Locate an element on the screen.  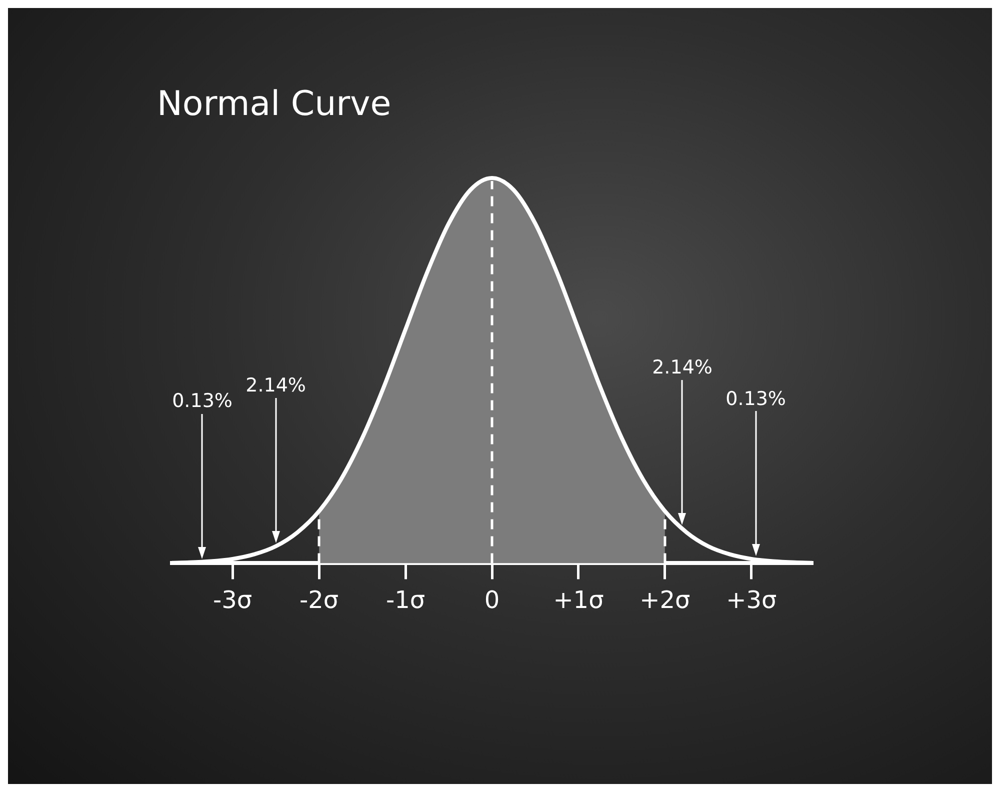
x-tick-label: -3σ is located at coordinates (232, 600).